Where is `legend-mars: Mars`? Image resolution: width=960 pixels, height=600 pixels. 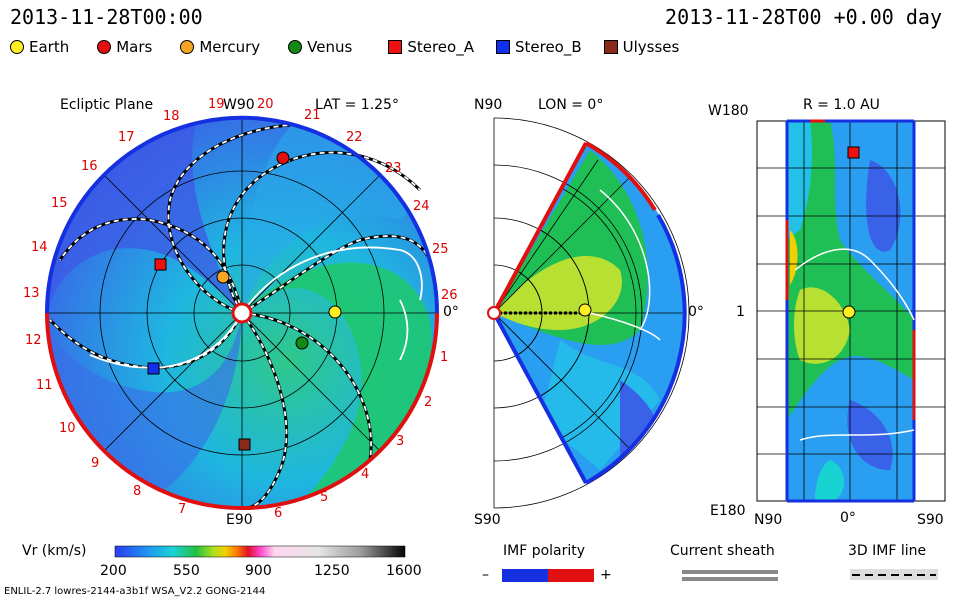
legend-mars: Mars is located at coordinates (124, 47).